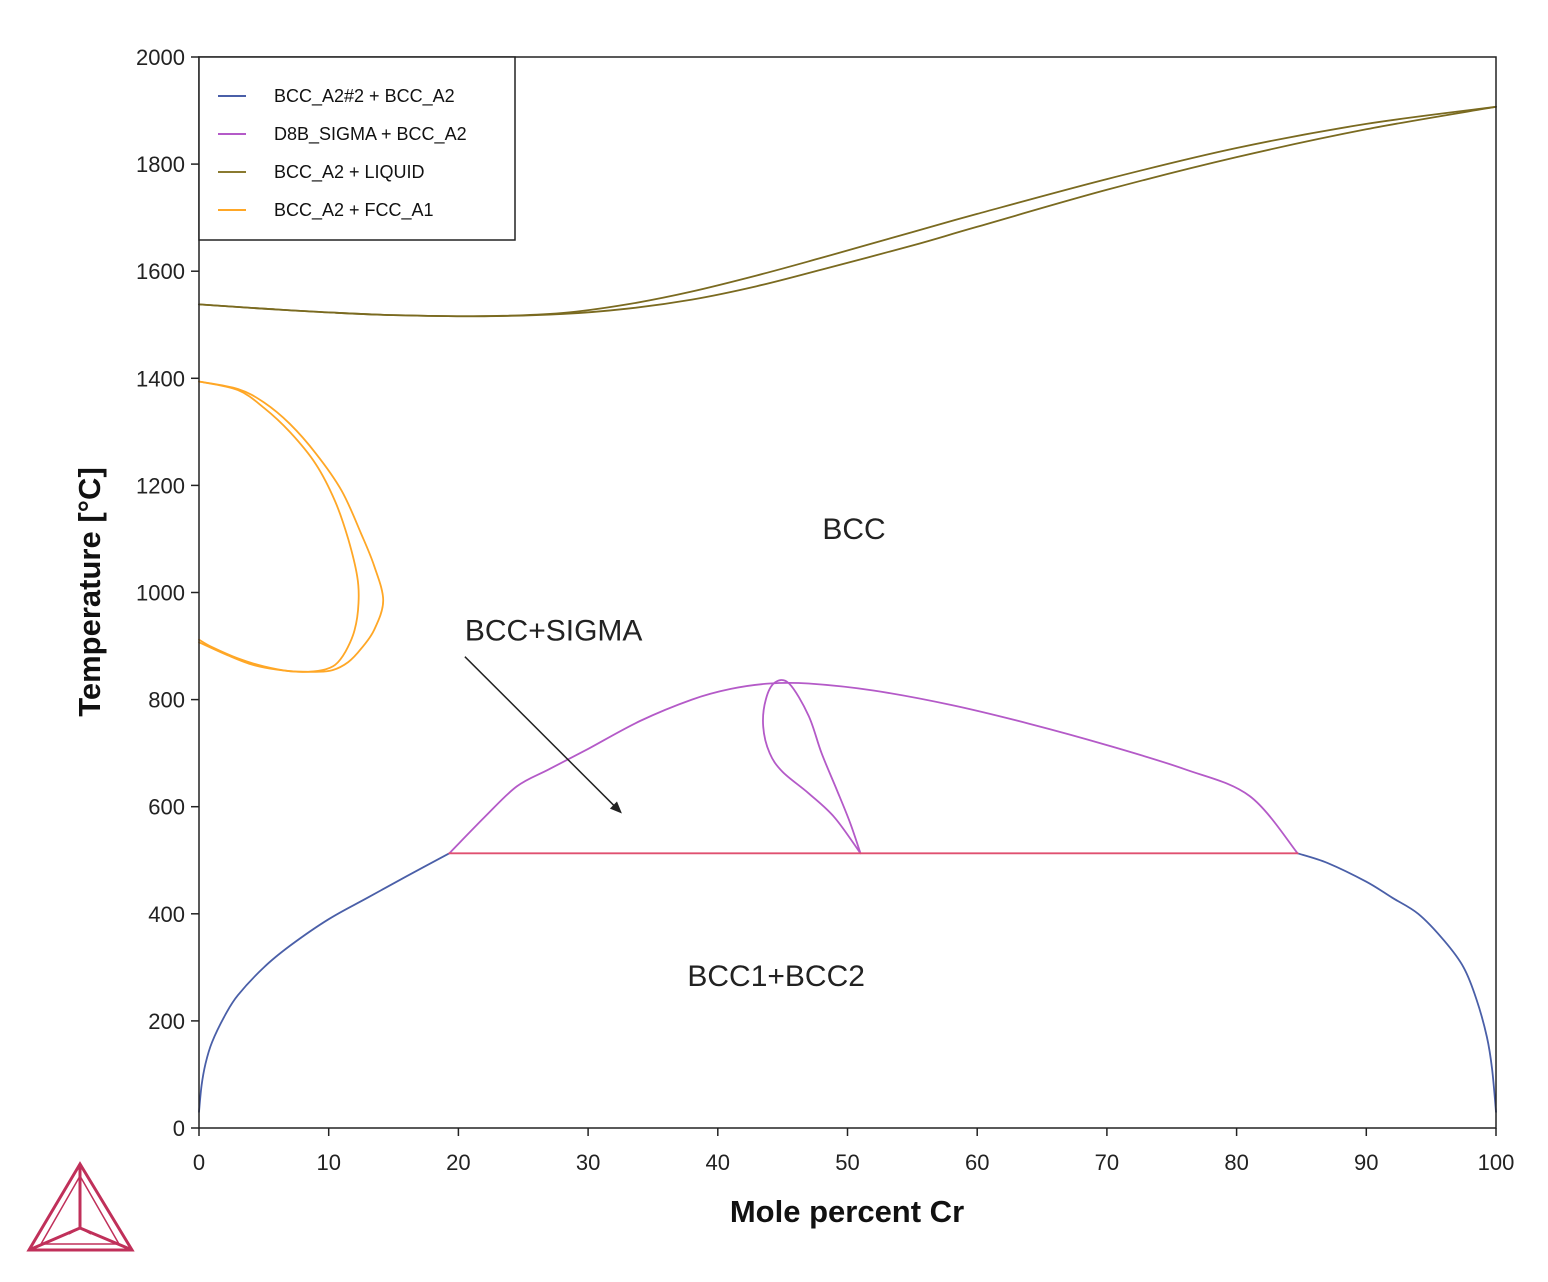  What do you see at coordinates (543, 735) in the screenshot?
I see `annotation-arrow` at bounding box center [543, 735].